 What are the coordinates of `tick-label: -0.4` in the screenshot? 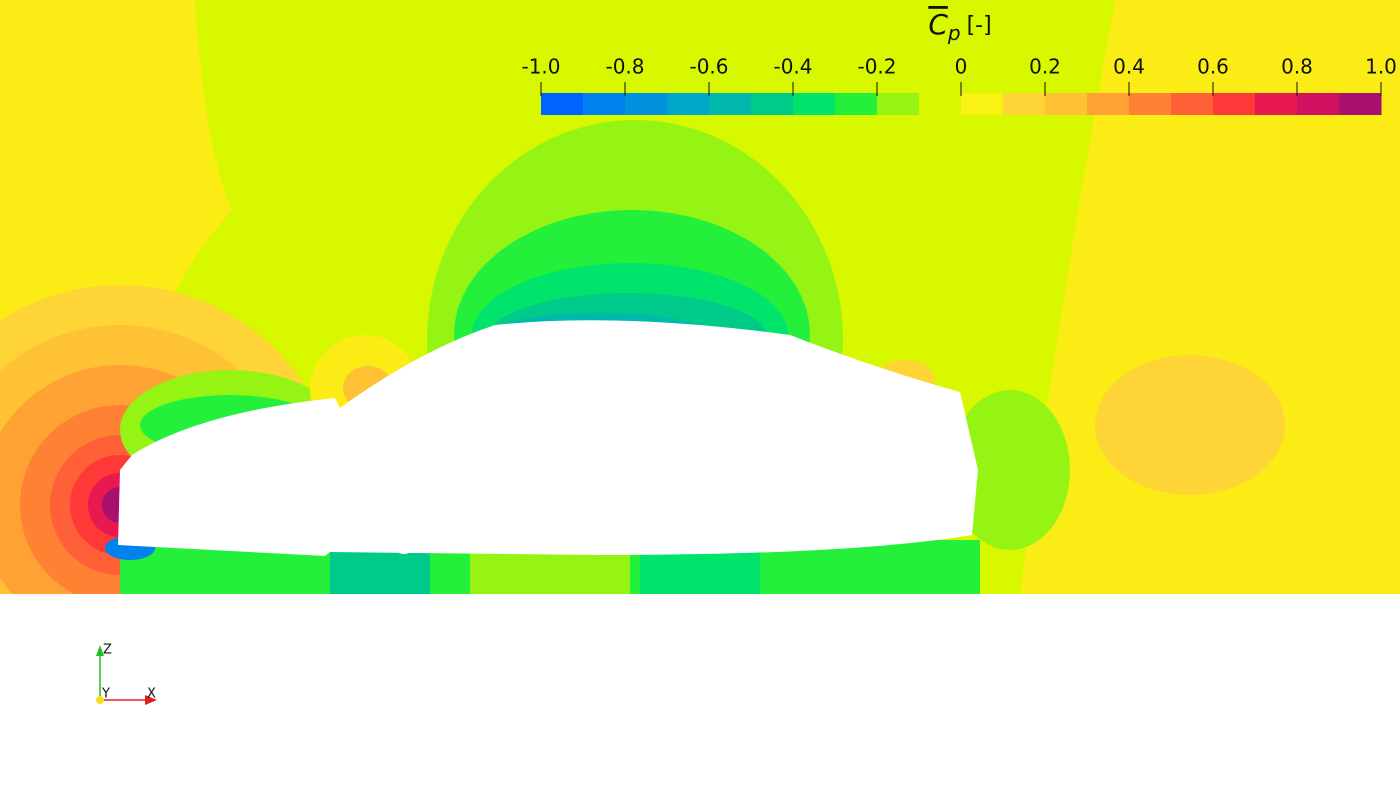 It's located at (792, 67).